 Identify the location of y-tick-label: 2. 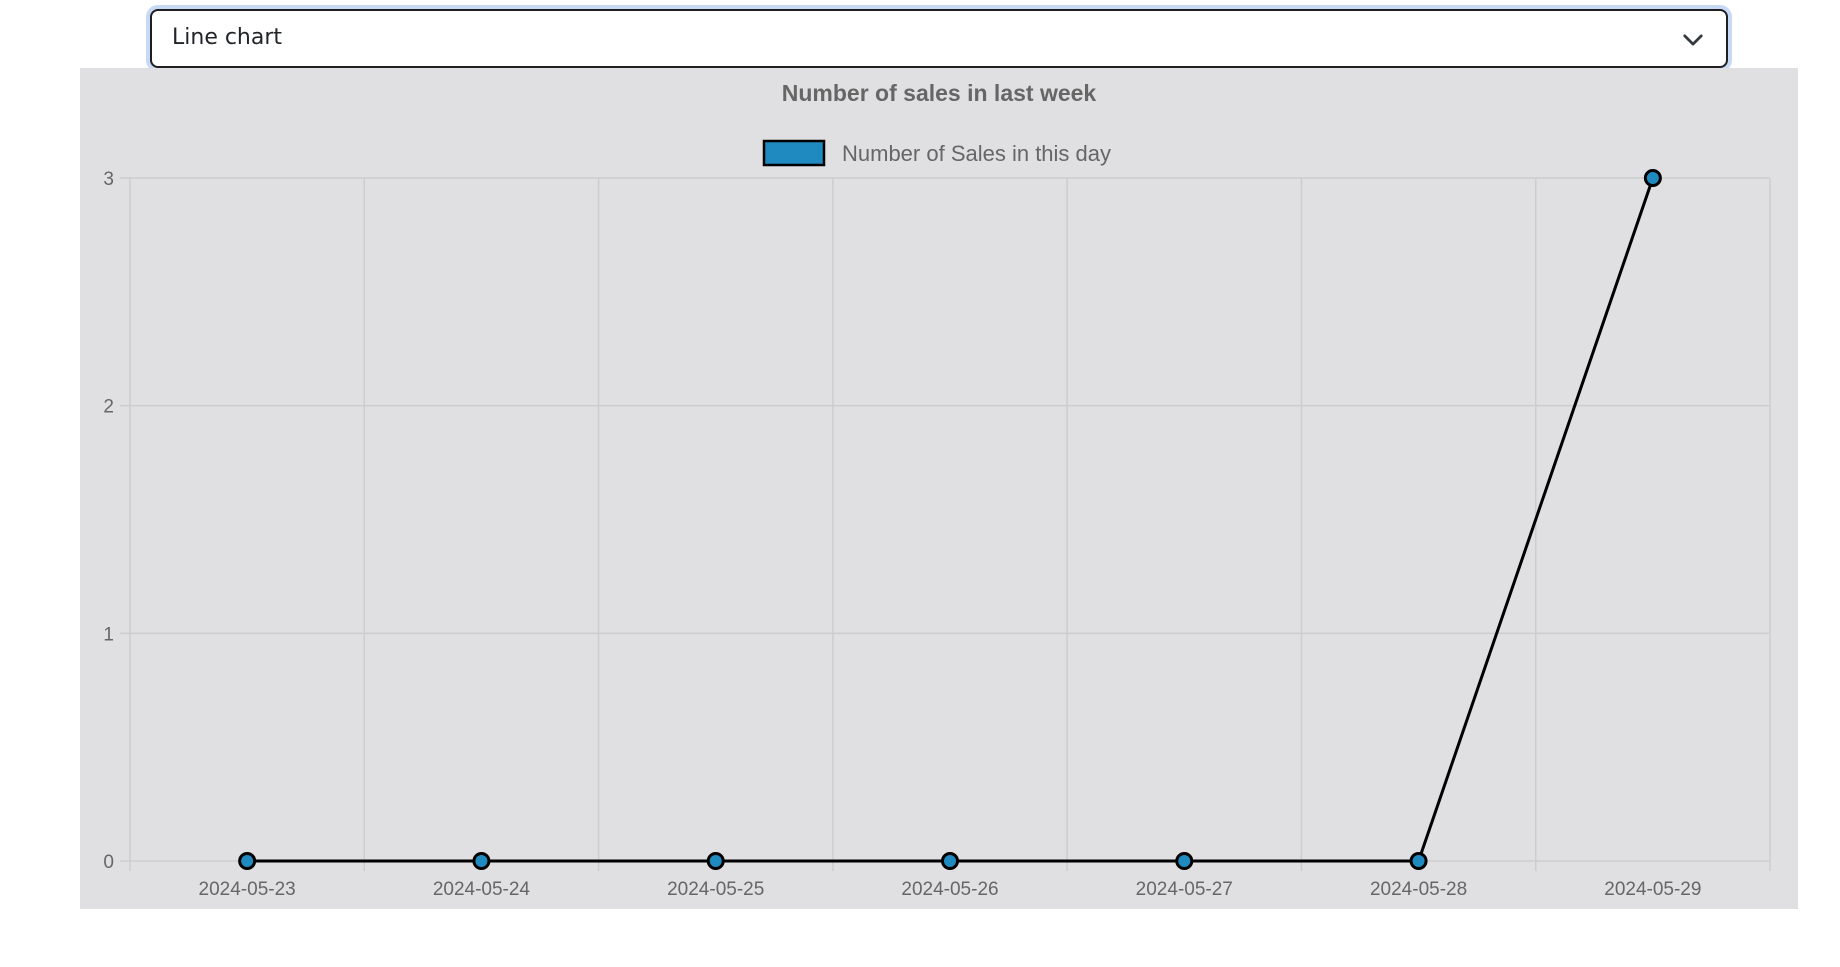
(108, 407).